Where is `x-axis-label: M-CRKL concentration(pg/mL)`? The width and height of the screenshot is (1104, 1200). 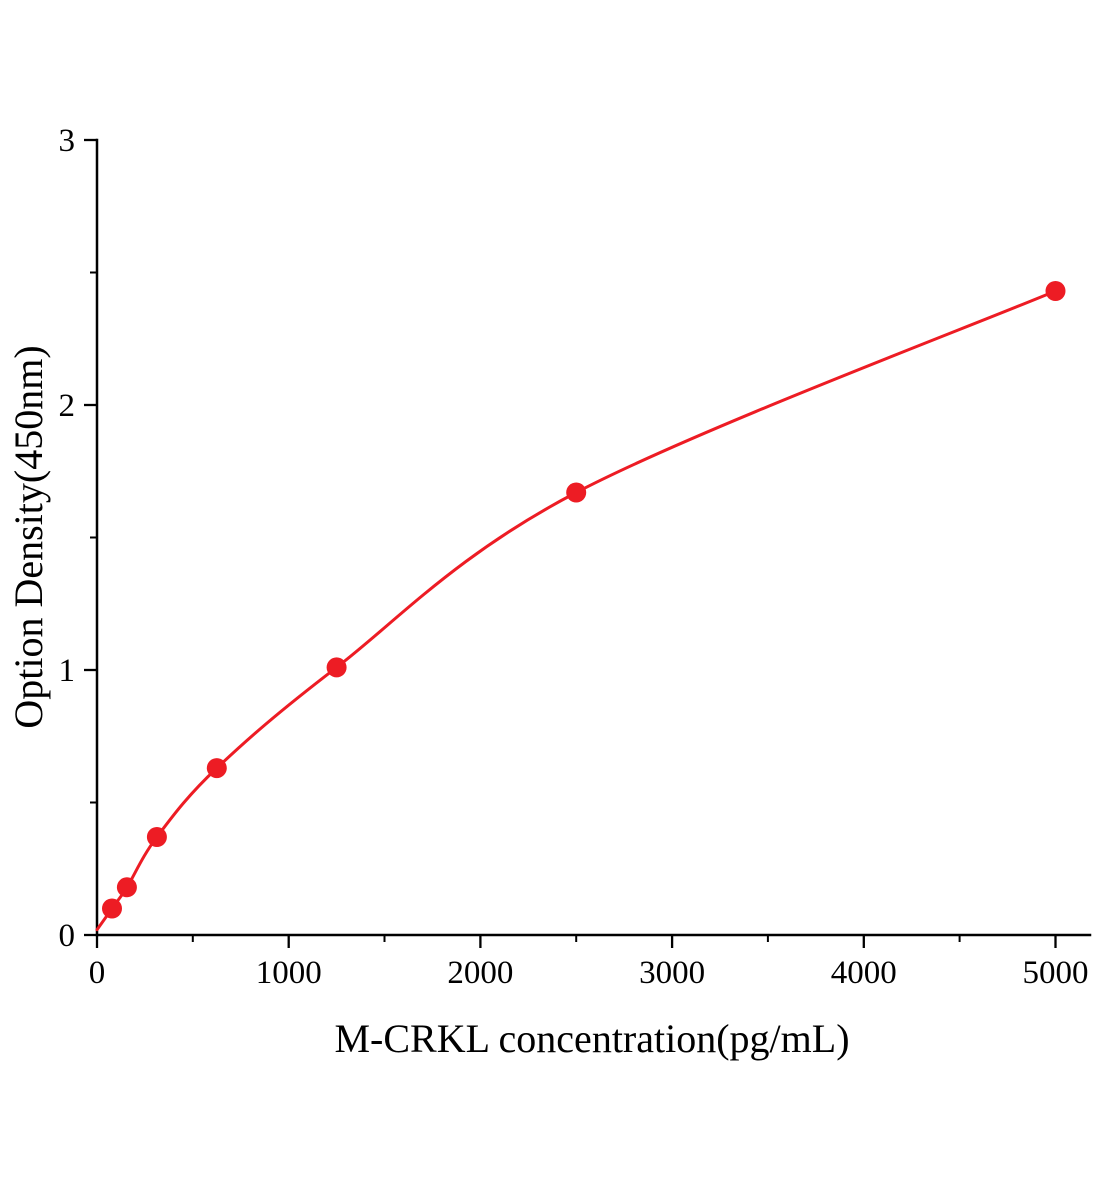
x-axis-label: M-CRKL concentration(pg/mL) is located at coordinates (591, 1038).